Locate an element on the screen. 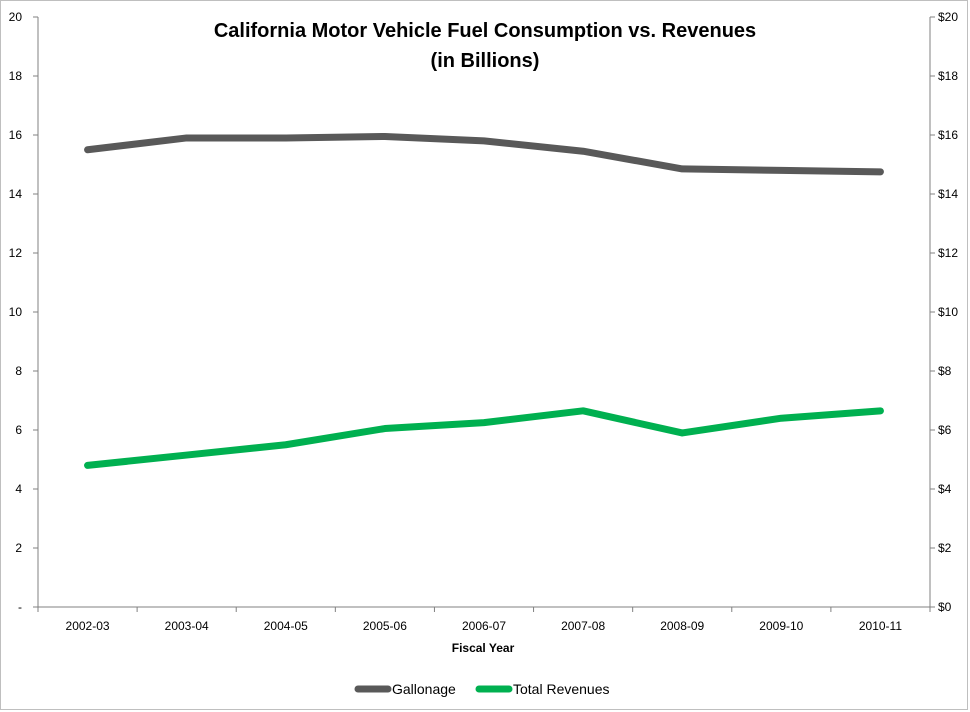 This screenshot has width=970, height=712. y-right-tick-label: $18 is located at coordinates (948, 76).